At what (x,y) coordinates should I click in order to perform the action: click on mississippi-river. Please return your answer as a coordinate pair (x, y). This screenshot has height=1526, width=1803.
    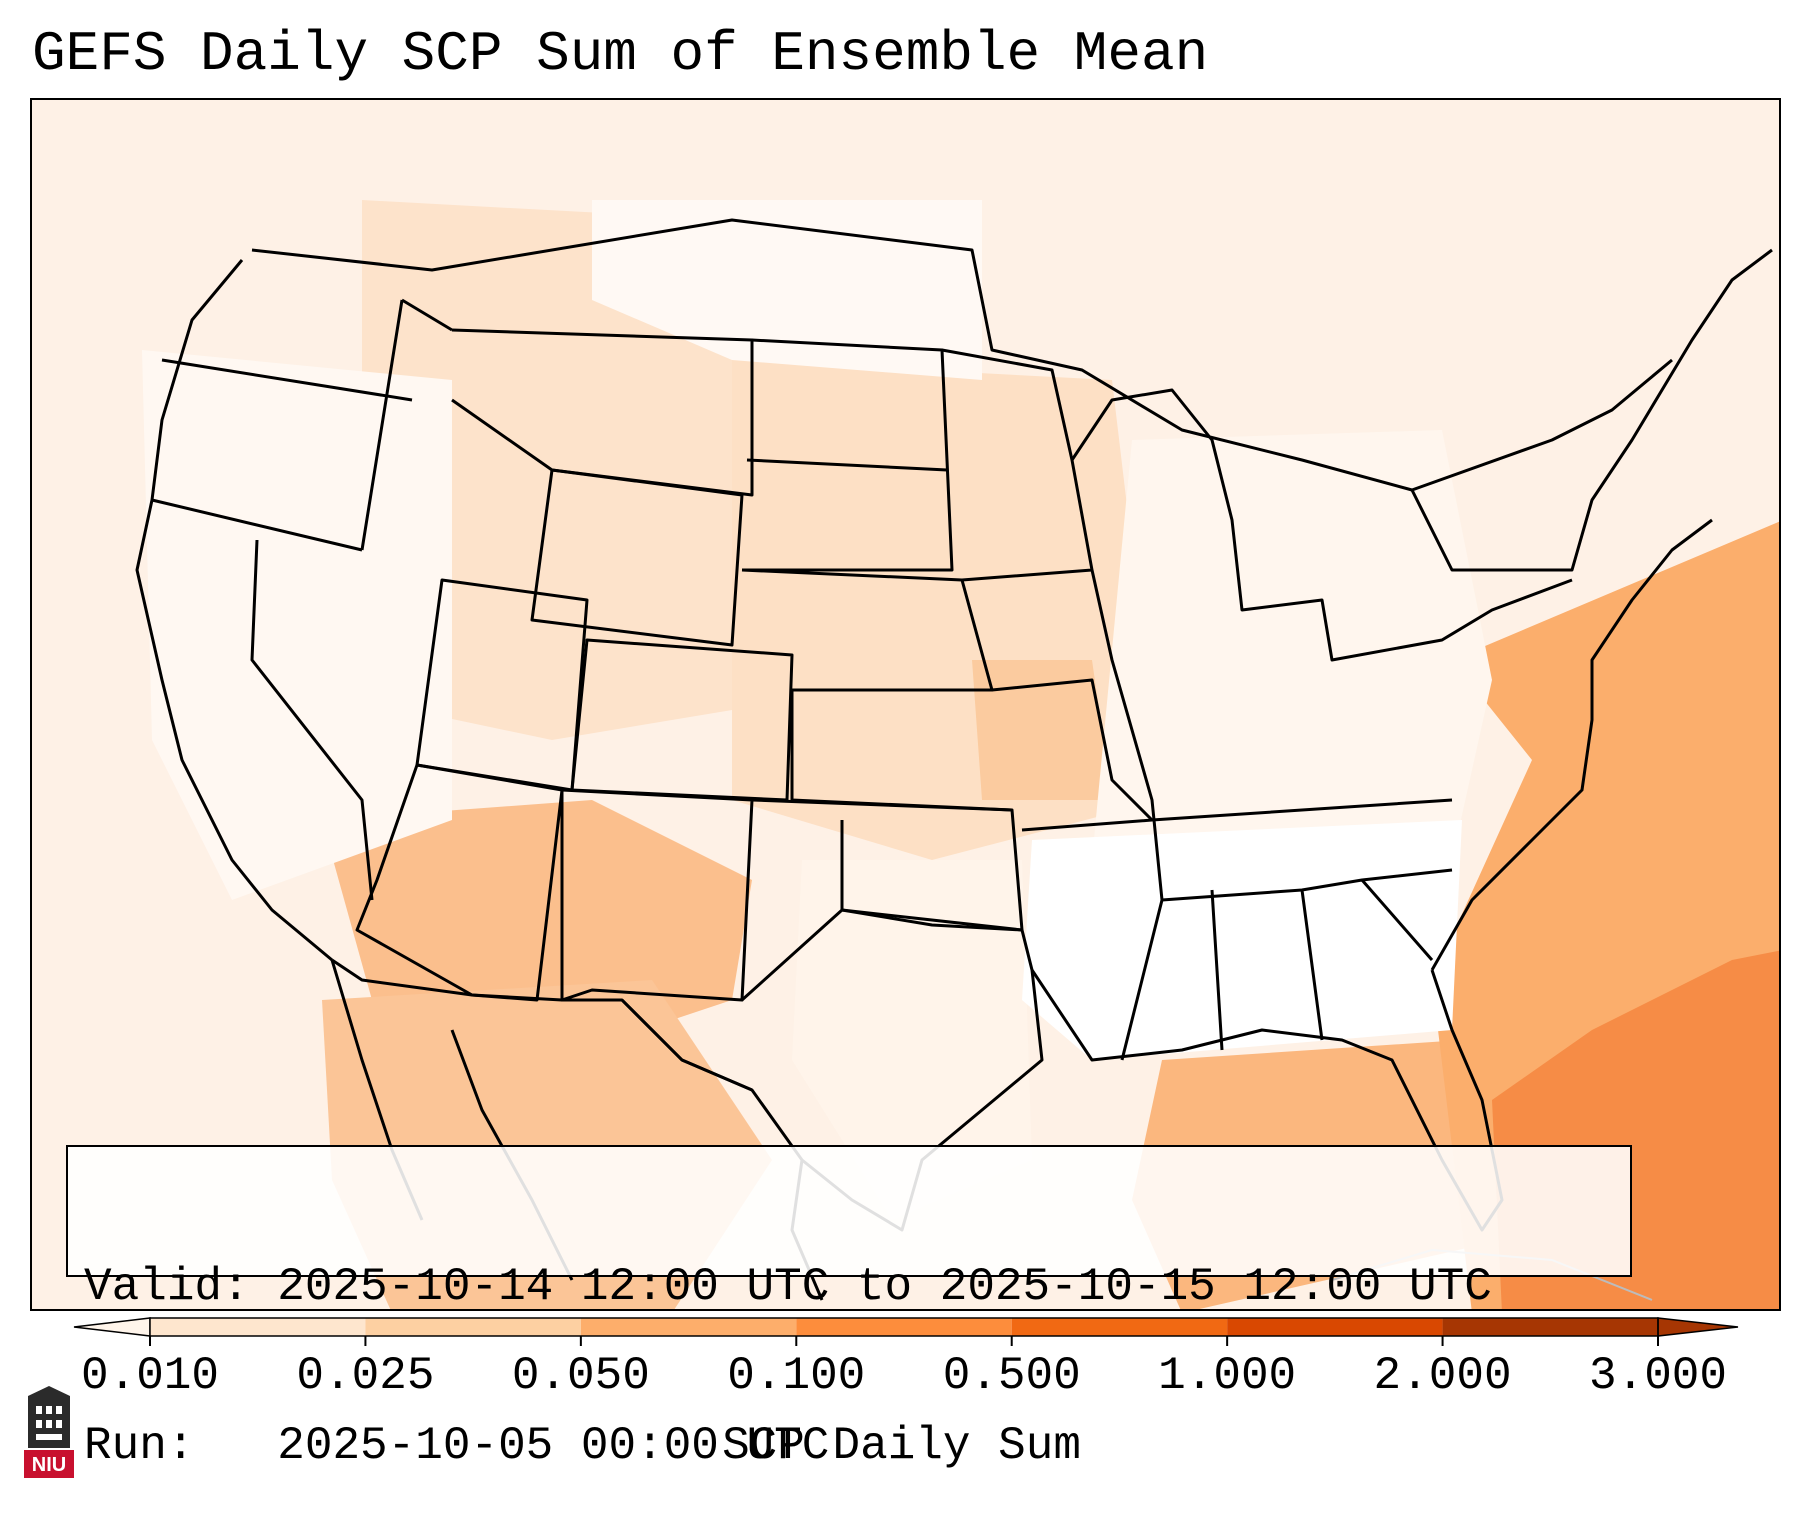
    Looking at the image, I should click on (1127, 815).